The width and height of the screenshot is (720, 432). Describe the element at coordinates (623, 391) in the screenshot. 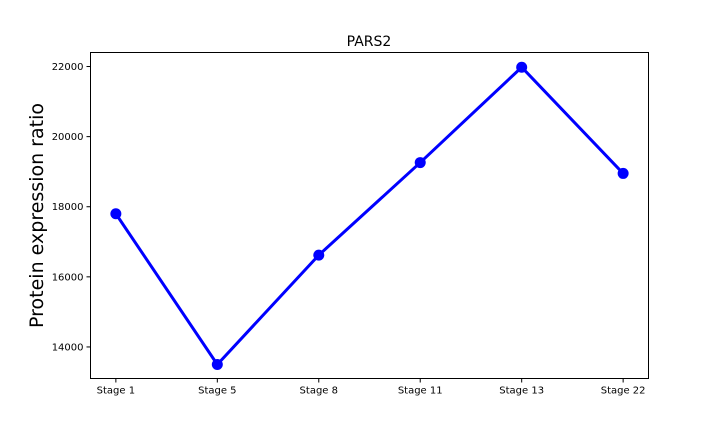

I see `x-tick-label: Stage 22` at that location.